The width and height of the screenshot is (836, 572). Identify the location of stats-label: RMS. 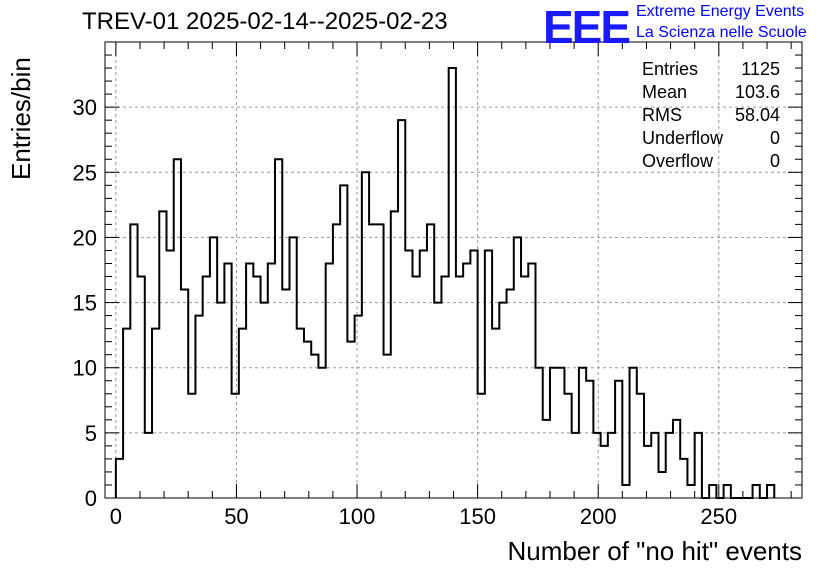
(662, 115).